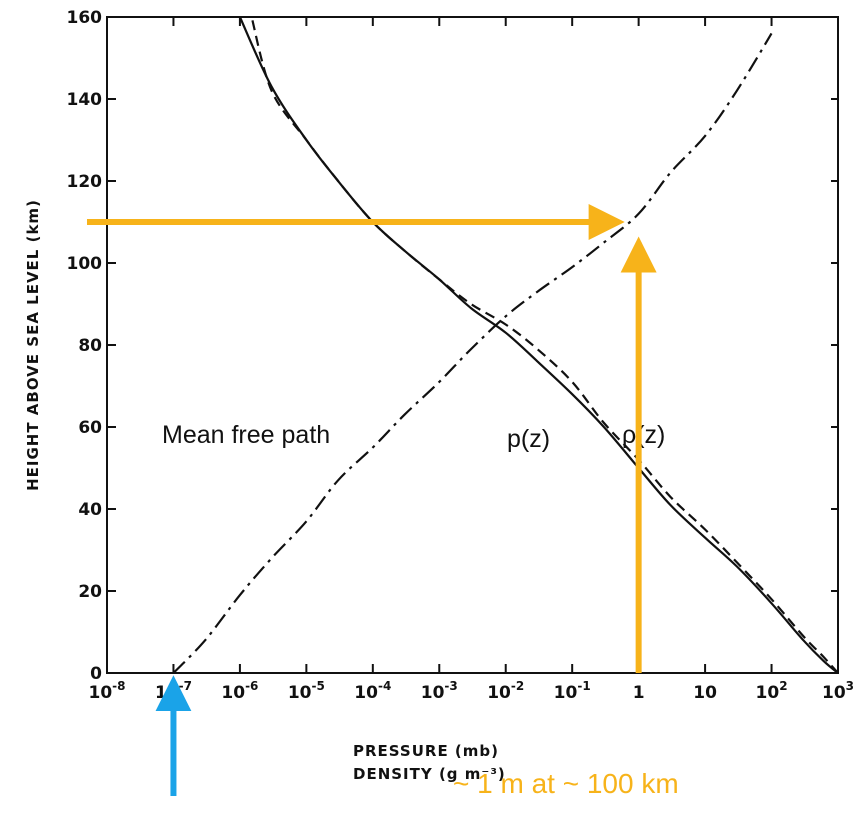 This screenshot has width=858, height=836. What do you see at coordinates (239, 691) in the screenshot?
I see `x-tick-label-2: 10⁻⁶` at bounding box center [239, 691].